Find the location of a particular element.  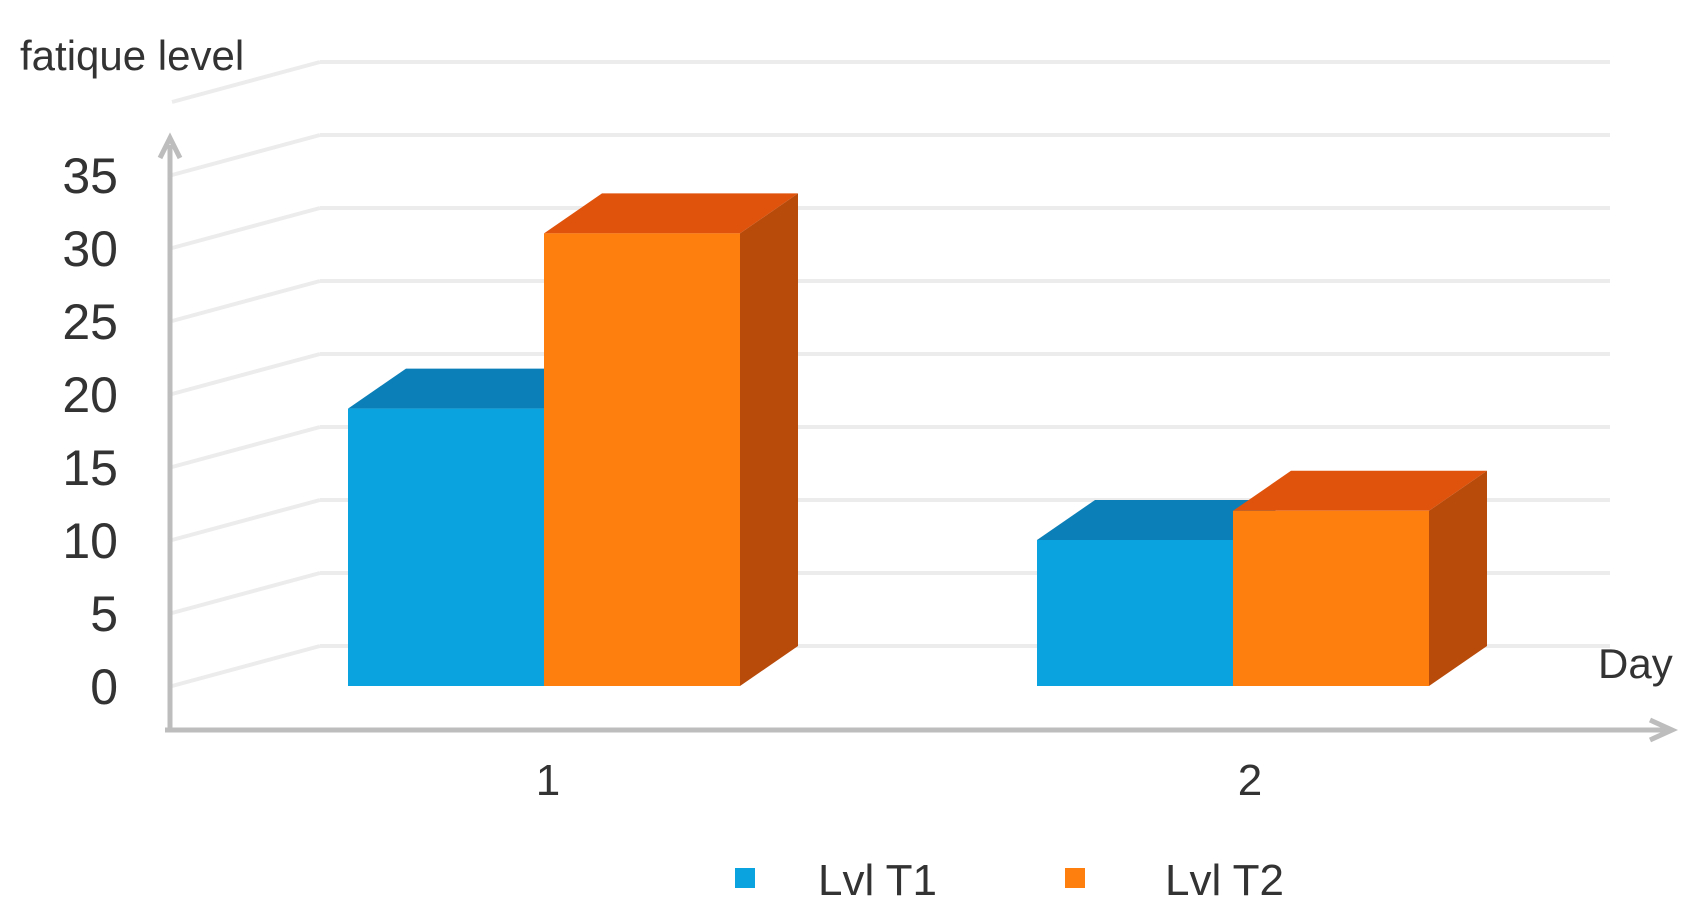

y-tick-label: 30 is located at coordinates (90, 249).